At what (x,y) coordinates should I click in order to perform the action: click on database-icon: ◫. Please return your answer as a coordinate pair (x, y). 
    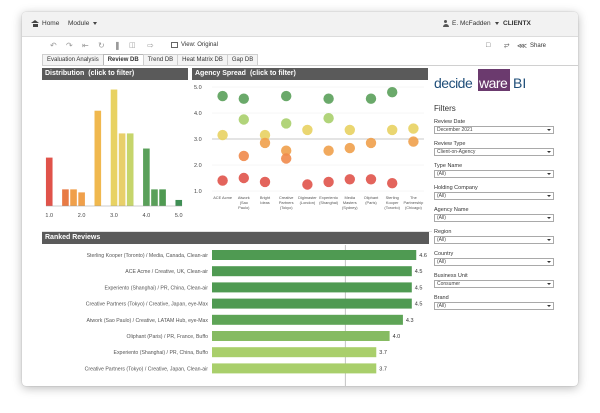
    Looking at the image, I should click on (132, 45).